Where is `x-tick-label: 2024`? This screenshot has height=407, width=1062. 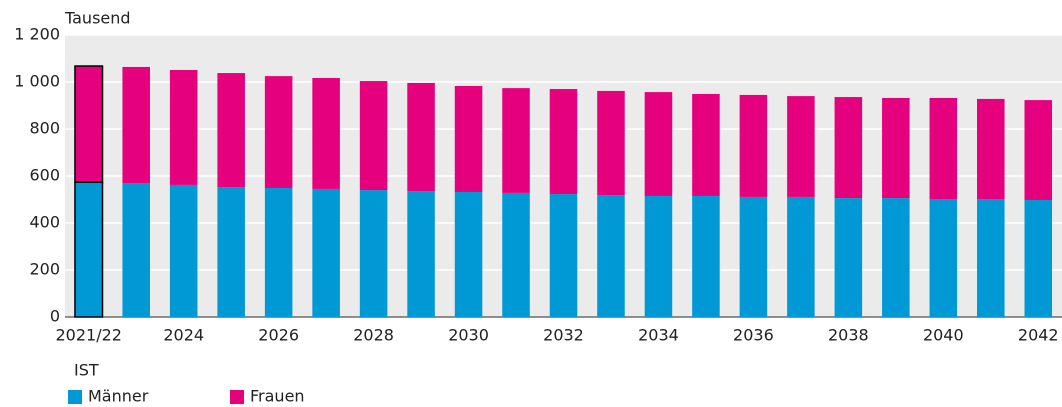
x-tick-label: 2024 is located at coordinates (183, 335).